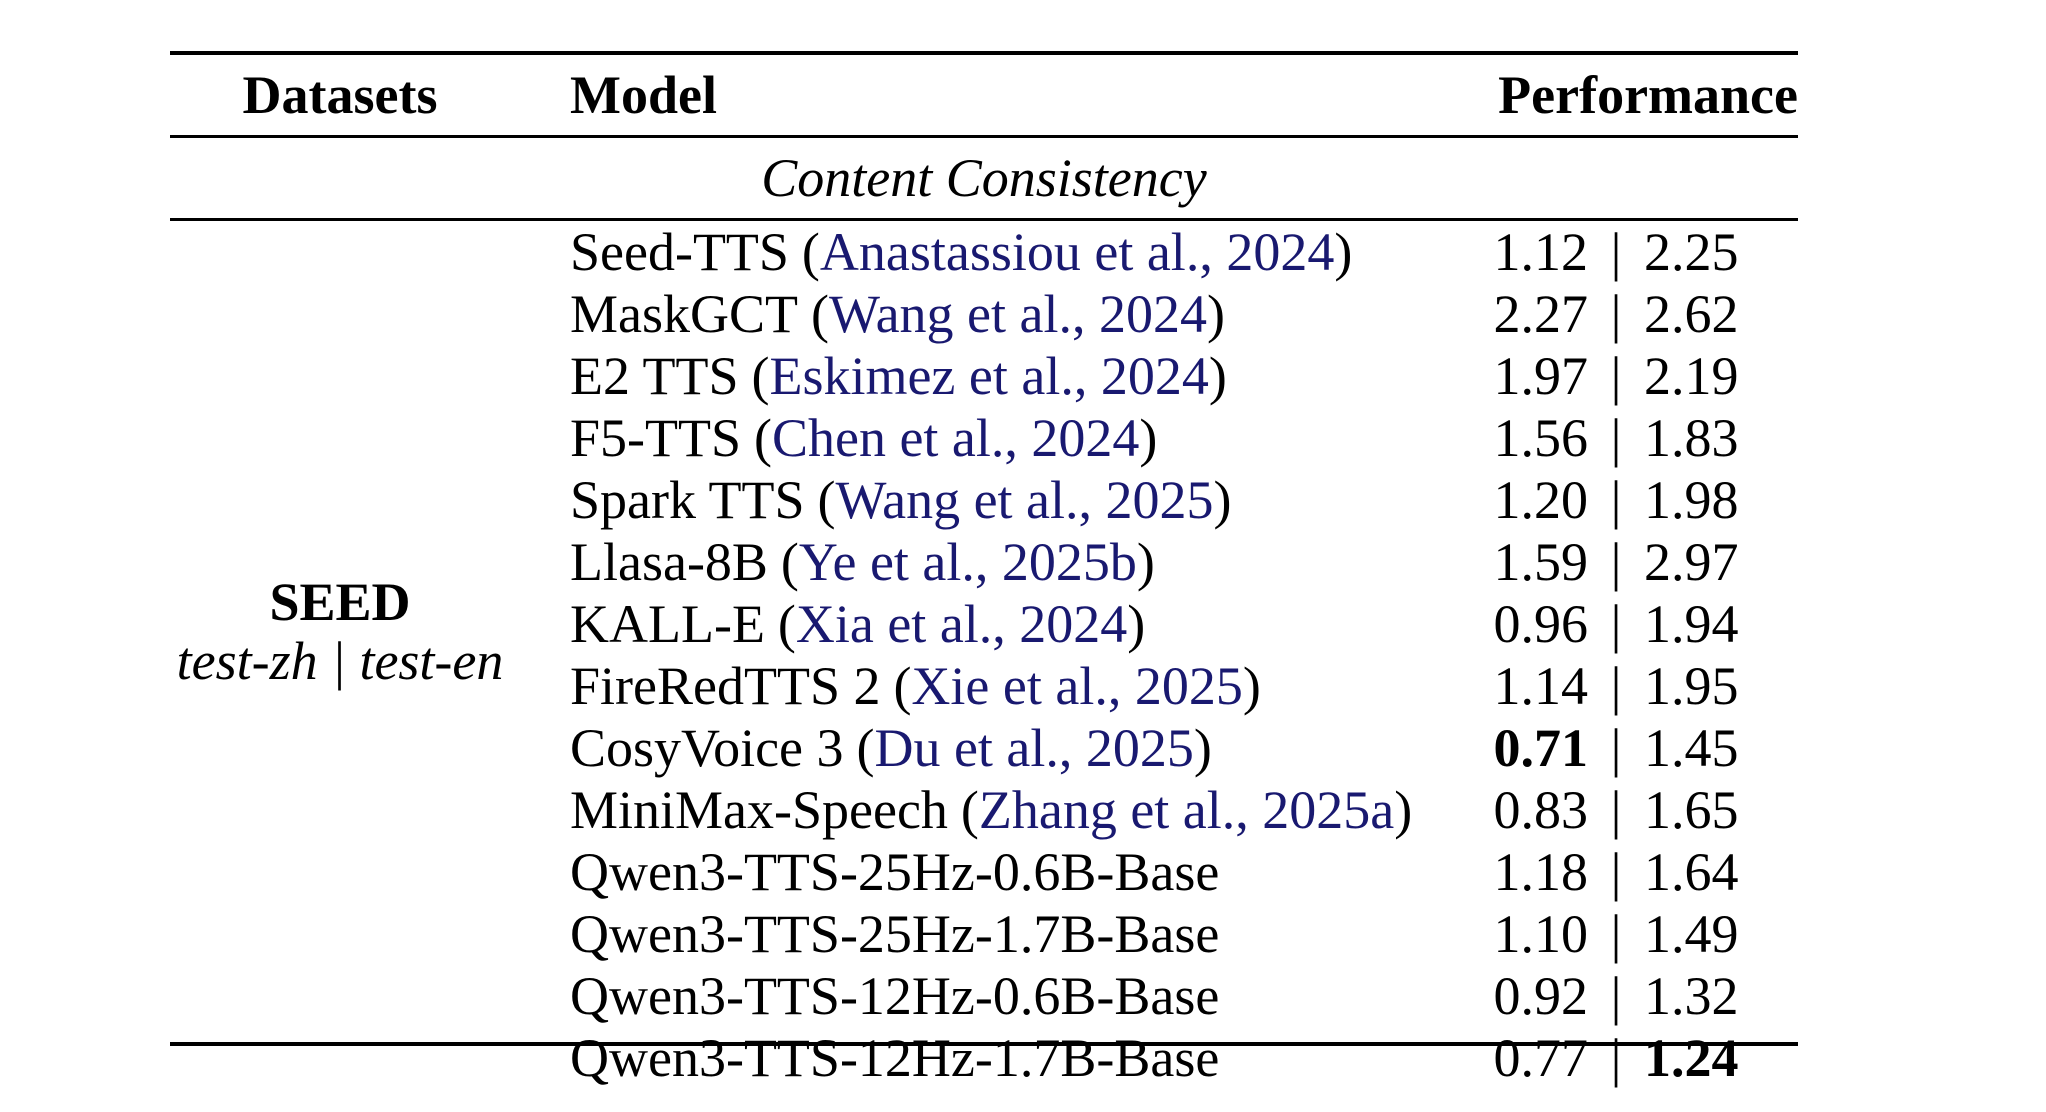  I want to click on dataset-subsets: test-zh | test-en, so click(340, 660).